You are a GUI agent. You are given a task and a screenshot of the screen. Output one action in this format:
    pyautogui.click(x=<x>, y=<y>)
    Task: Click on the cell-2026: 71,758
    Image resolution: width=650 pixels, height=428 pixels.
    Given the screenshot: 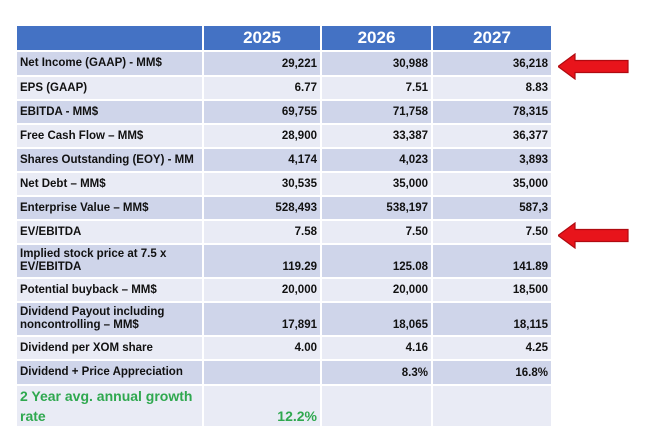 What is the action you would take?
    pyautogui.click(x=377, y=112)
    